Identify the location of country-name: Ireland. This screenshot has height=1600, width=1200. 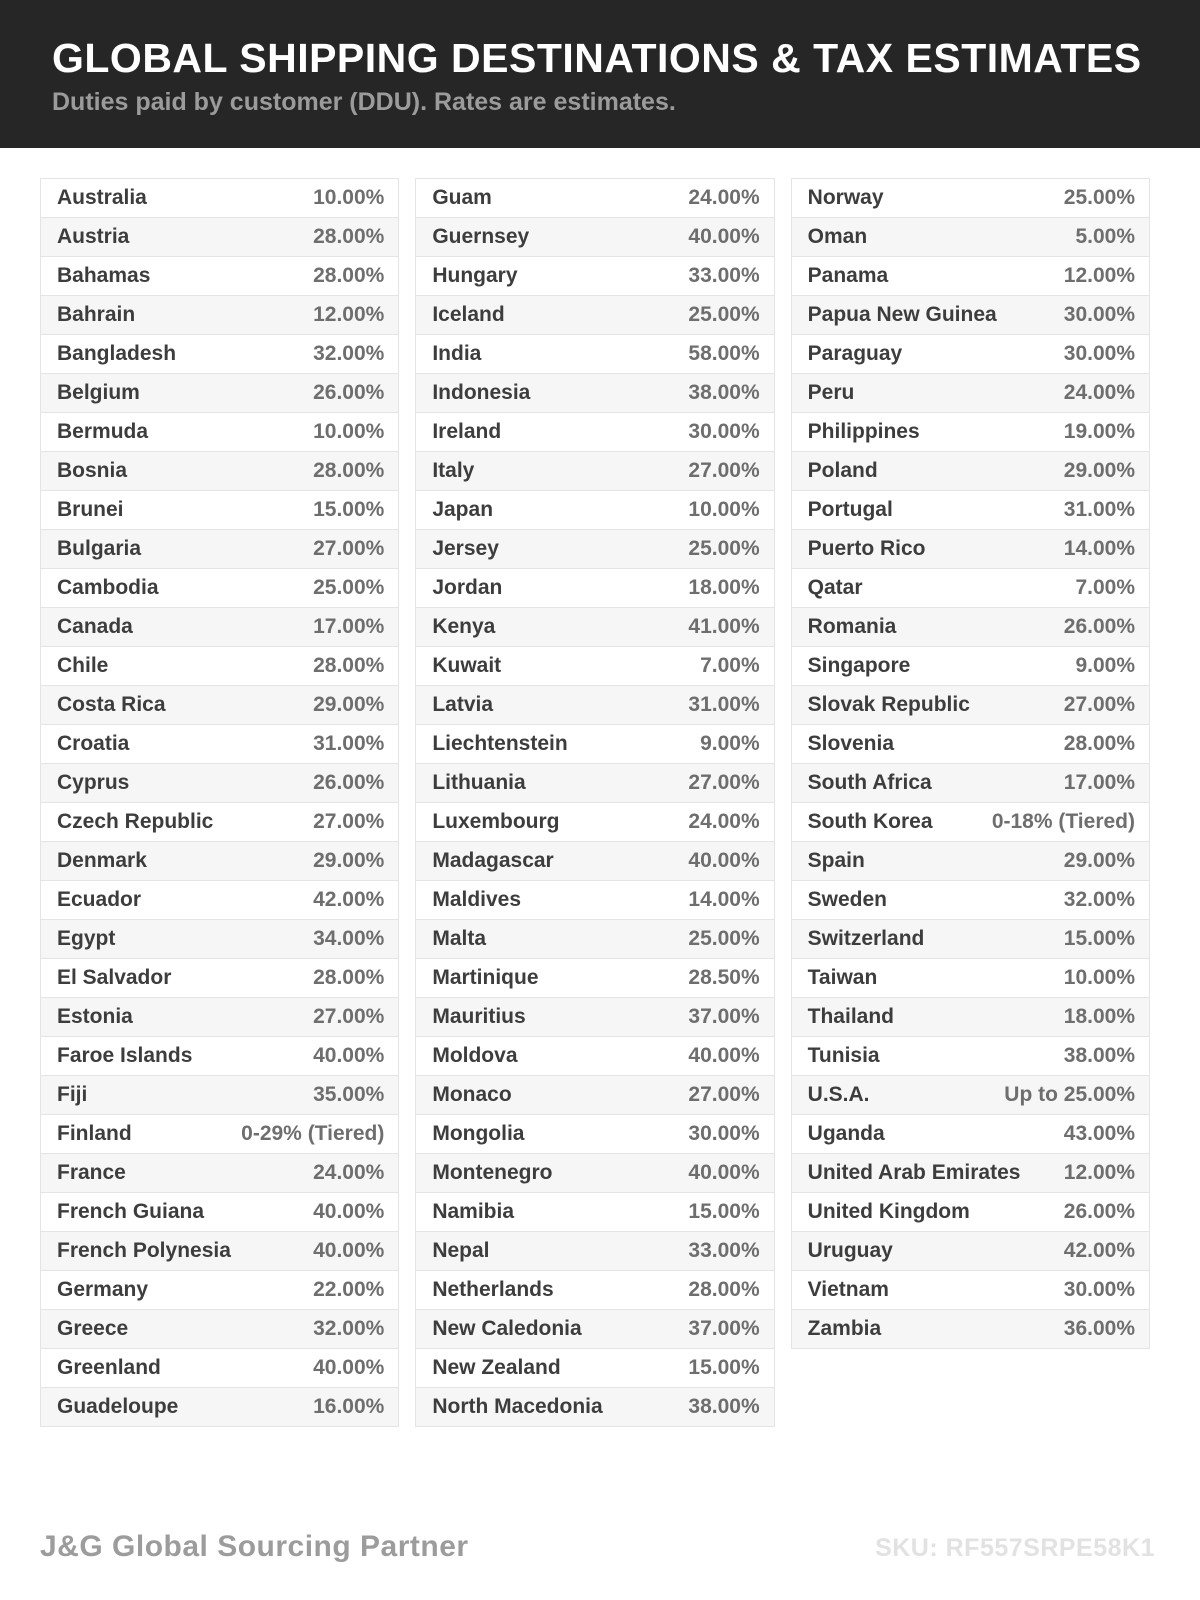
(467, 431).